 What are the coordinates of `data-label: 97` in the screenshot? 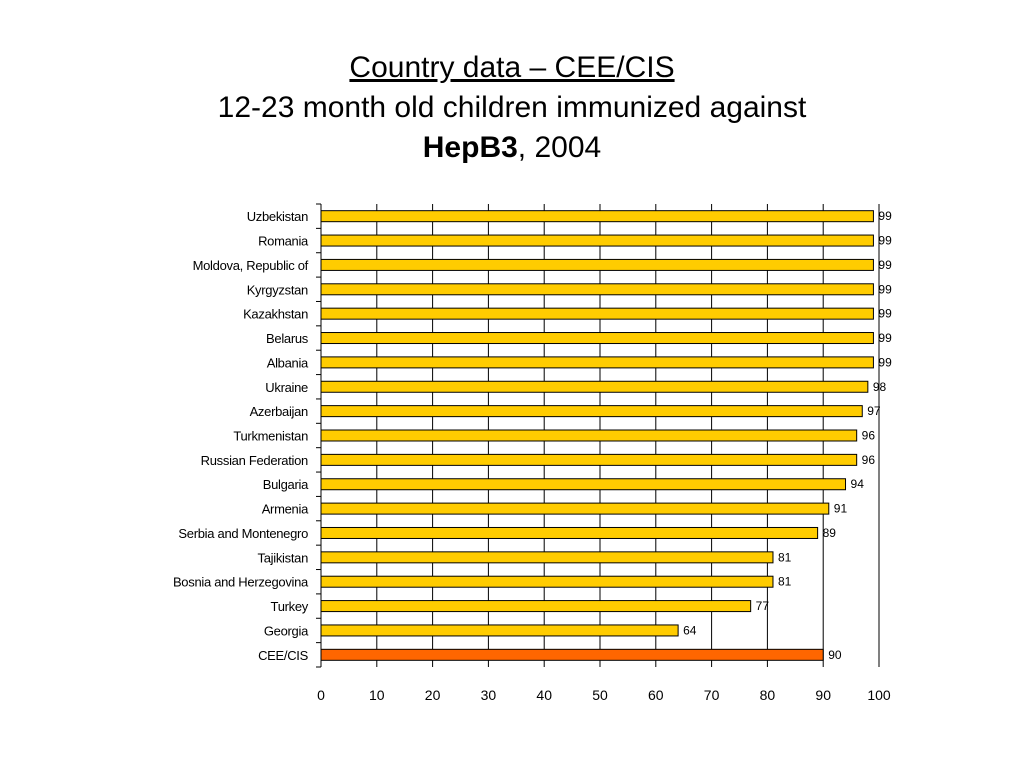 It's located at (874, 411).